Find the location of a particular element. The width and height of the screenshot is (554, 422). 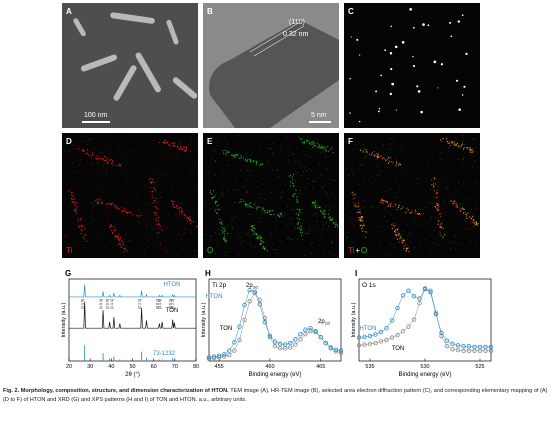

x-axis-label: Binding energy (eV) is located at coordinates (424, 375).